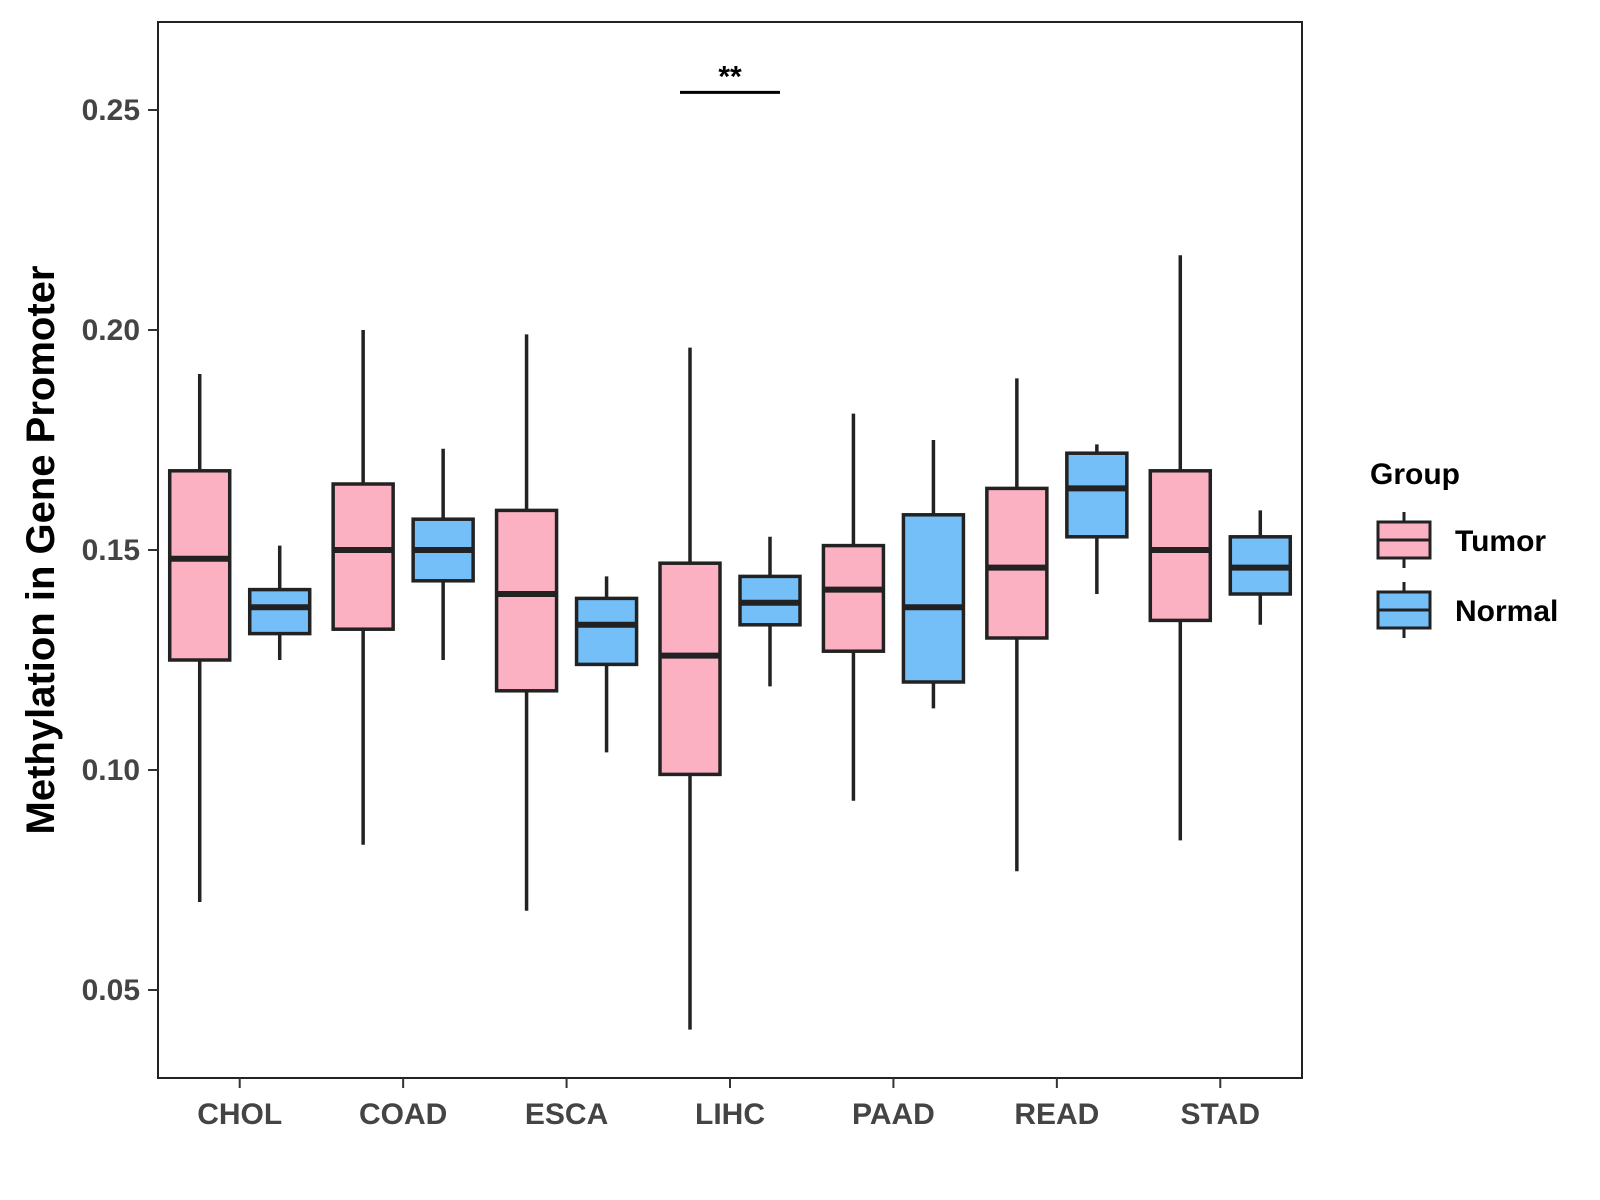 This screenshot has height=1200, width=1600. What do you see at coordinates (1056, 1114) in the screenshot?
I see `x-tick-label: READ` at bounding box center [1056, 1114].